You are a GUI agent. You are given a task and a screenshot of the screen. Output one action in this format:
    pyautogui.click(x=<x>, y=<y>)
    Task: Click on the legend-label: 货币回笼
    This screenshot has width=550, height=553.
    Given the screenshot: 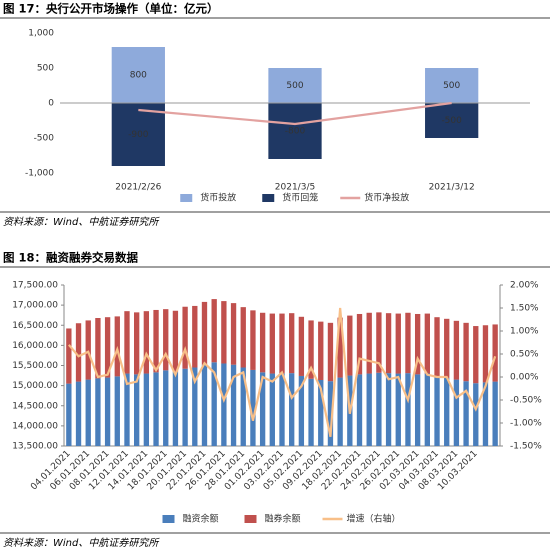 What is the action you would take?
    pyautogui.click(x=300, y=198)
    